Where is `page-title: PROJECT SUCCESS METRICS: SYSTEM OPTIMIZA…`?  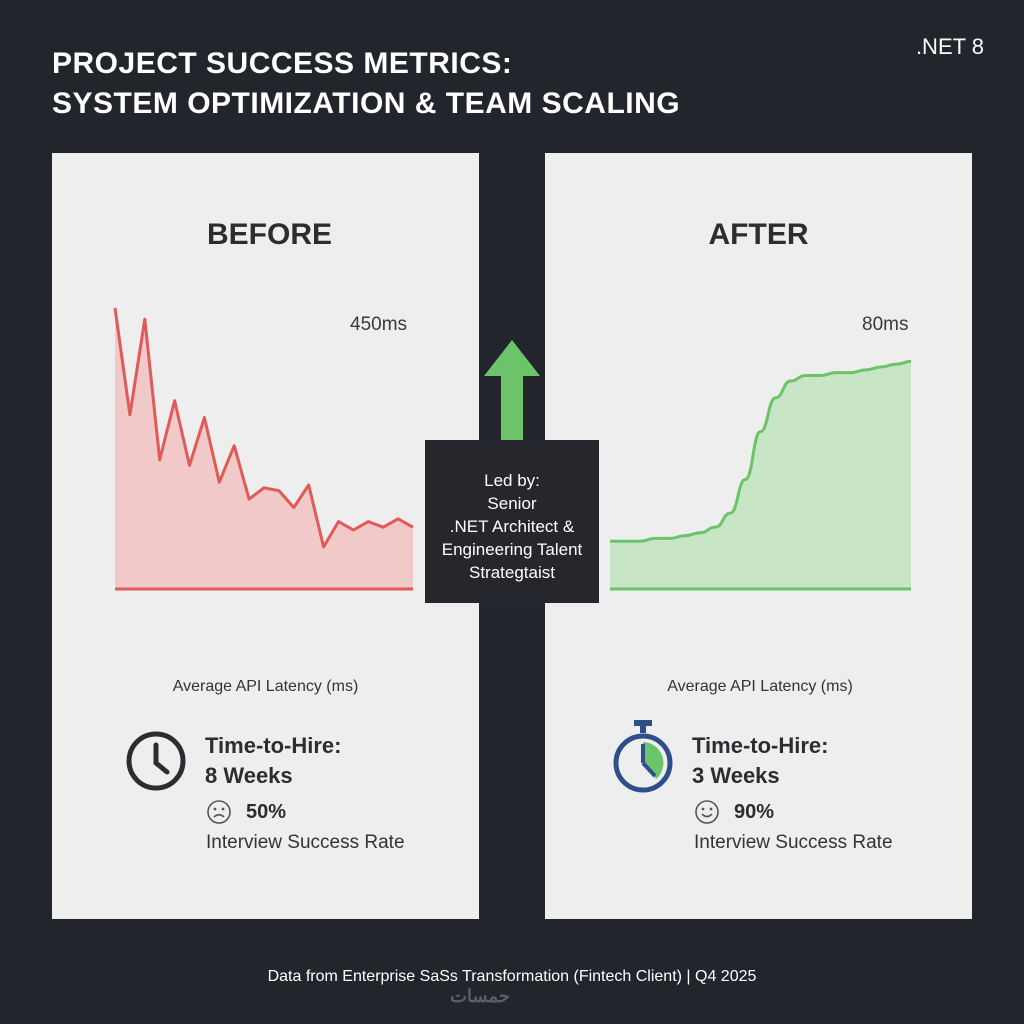 page-title: PROJECT SUCCESS METRICS: SYSTEM OPTIMIZA… is located at coordinates (366, 84).